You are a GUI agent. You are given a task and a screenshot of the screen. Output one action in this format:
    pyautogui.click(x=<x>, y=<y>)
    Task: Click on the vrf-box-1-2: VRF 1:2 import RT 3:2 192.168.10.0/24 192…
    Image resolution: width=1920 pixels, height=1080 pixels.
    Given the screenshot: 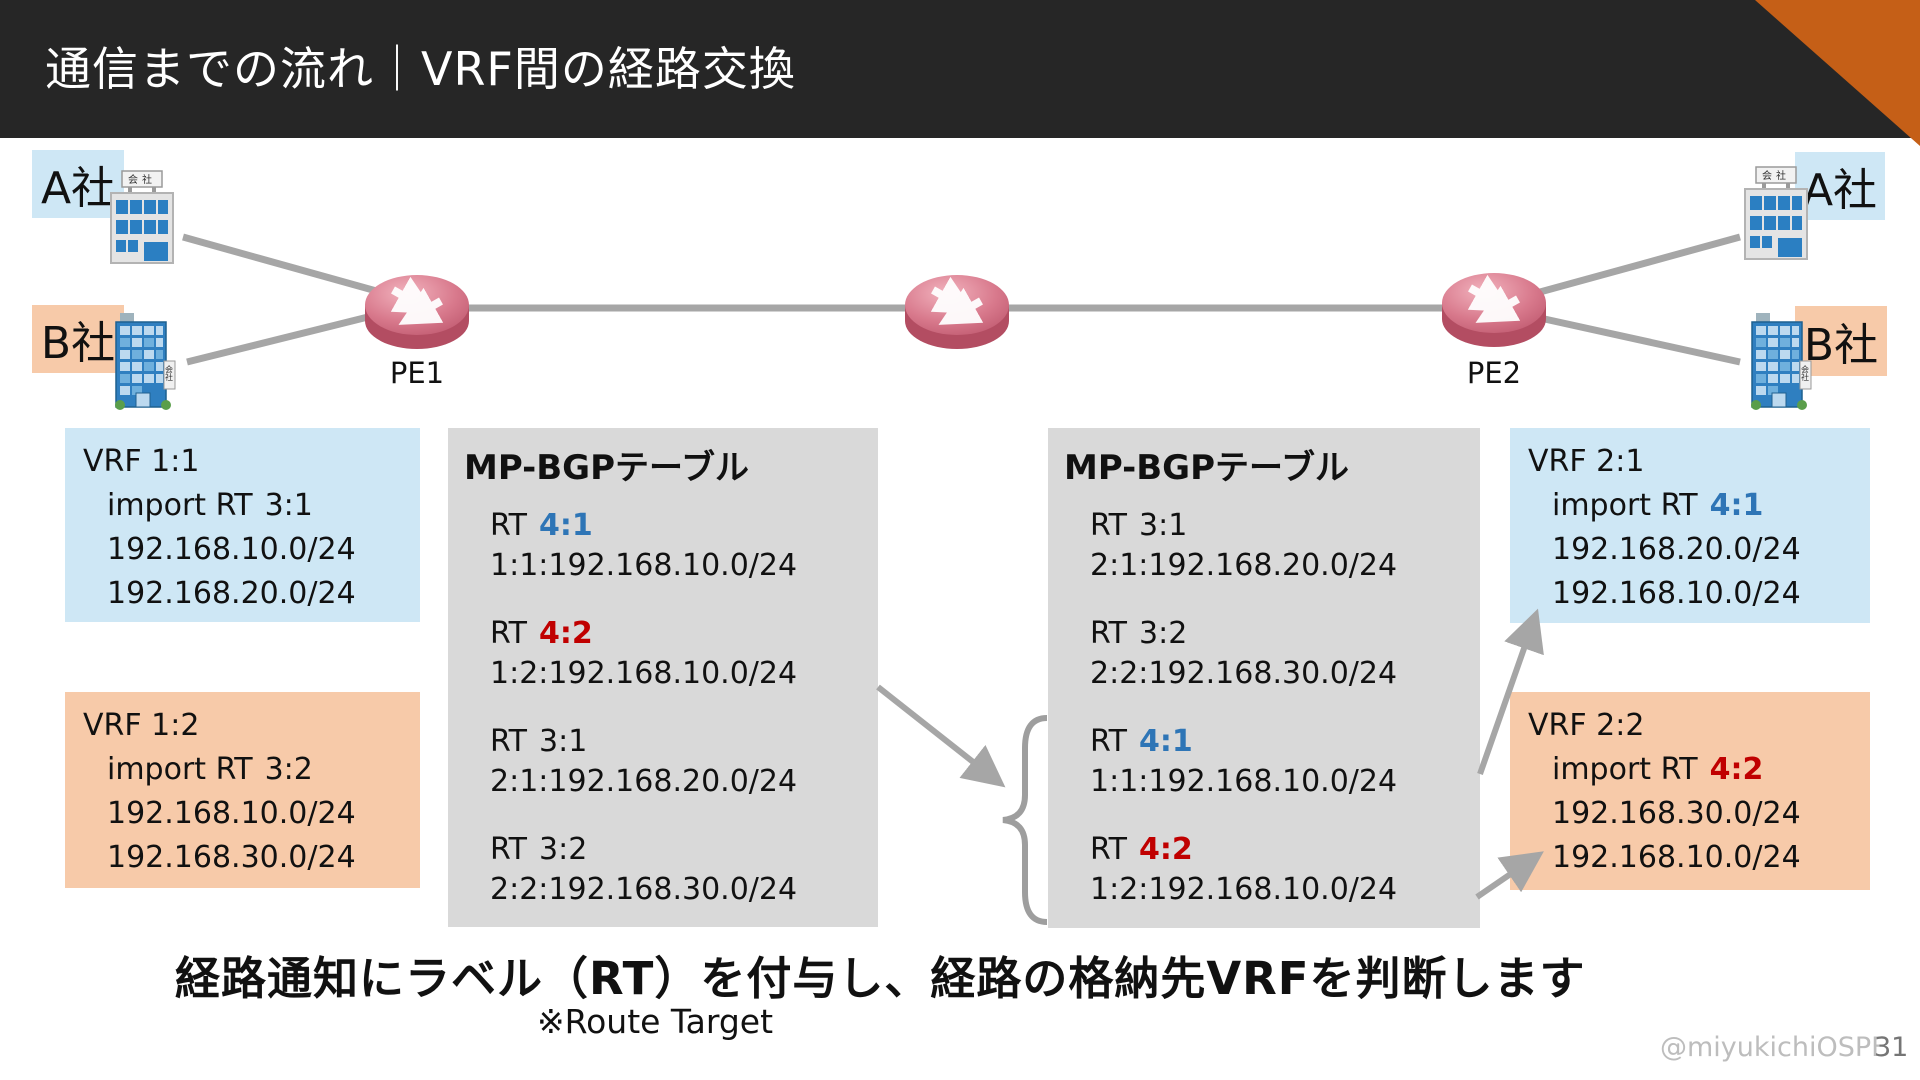 What is the action you would take?
    pyautogui.click(x=242, y=790)
    